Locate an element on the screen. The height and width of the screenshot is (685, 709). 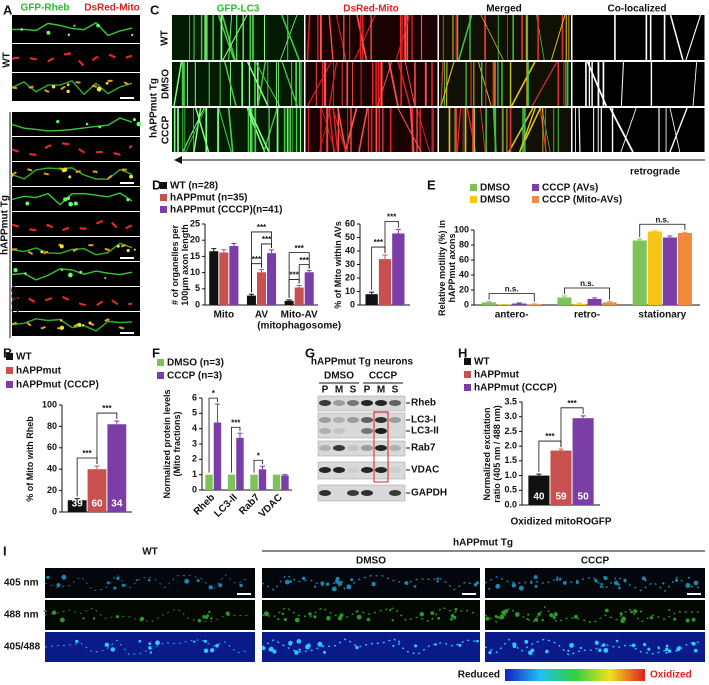
legend-label: WT (n=28) is located at coordinates (194, 186).